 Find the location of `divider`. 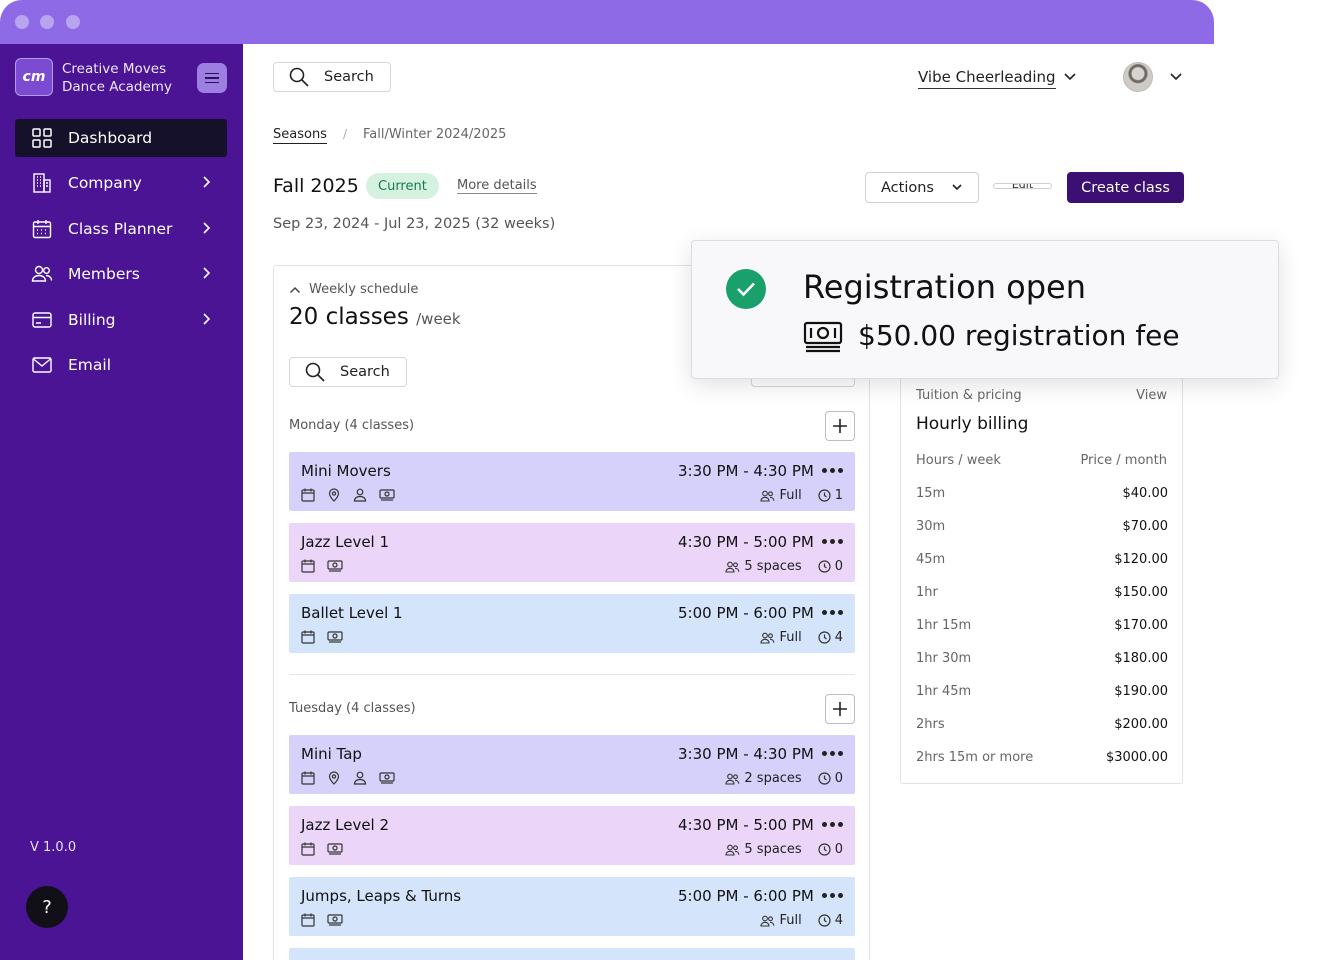

divider is located at coordinates (572, 674).